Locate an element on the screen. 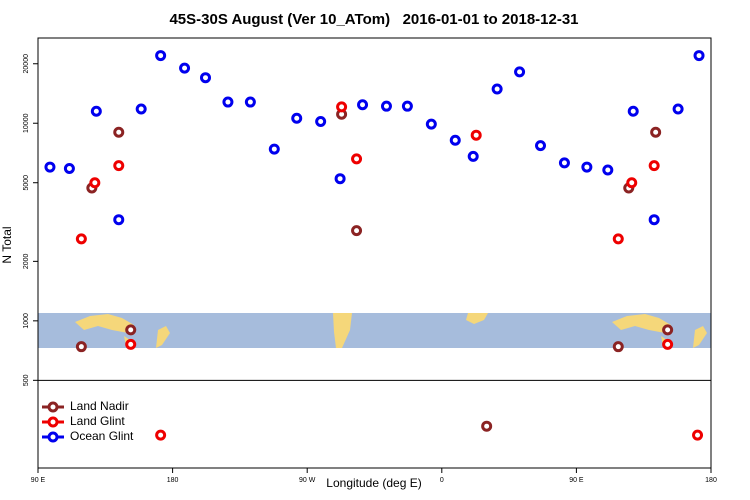 Image resolution: width=750 pixels, height=500 pixels. y-tick-label: 20000 is located at coordinates (26, 64).